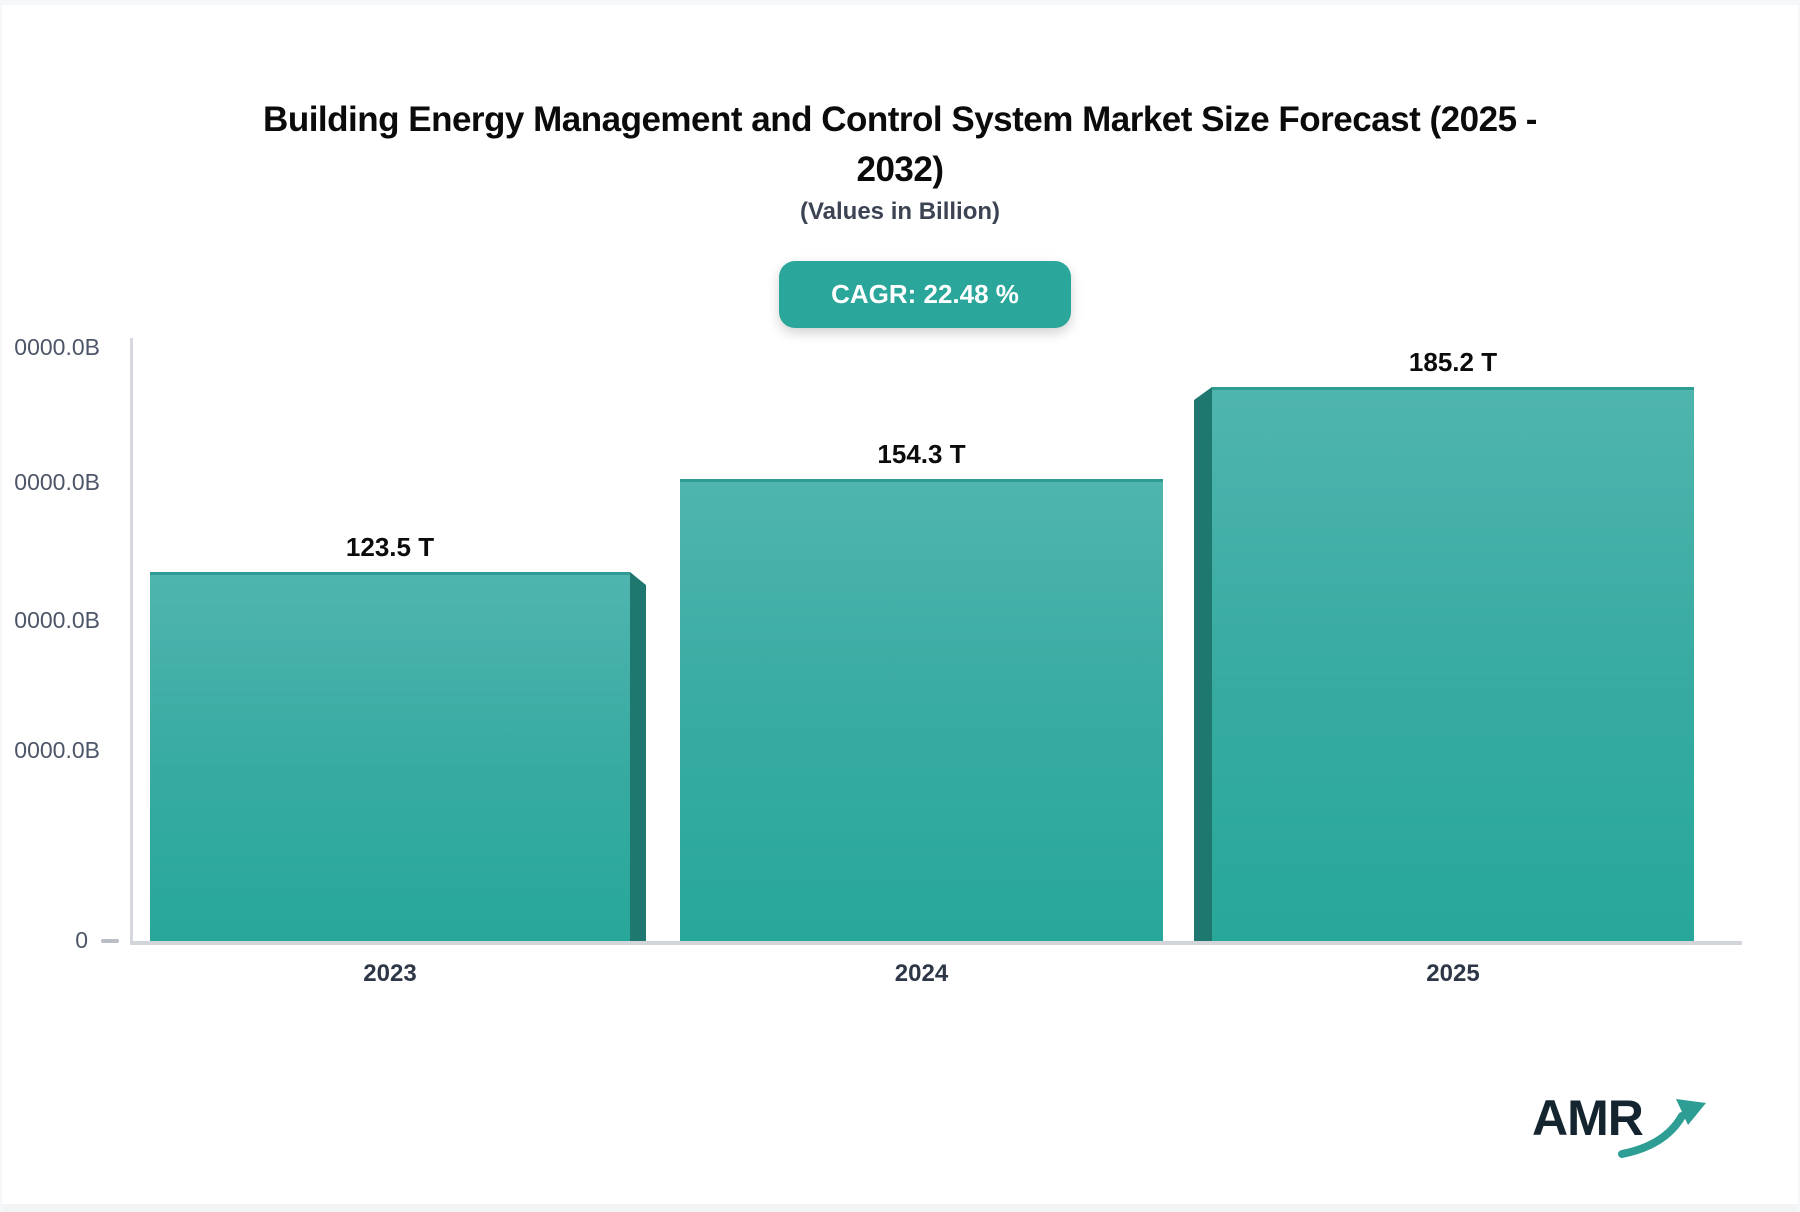 Image resolution: width=1800 pixels, height=1212 pixels. Describe the element at coordinates (900, 169) in the screenshot. I see `page-title-line2: 2032)` at that location.